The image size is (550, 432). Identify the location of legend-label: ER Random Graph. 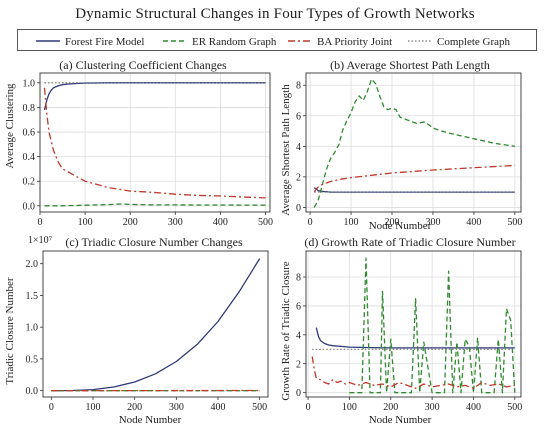
(234, 42).